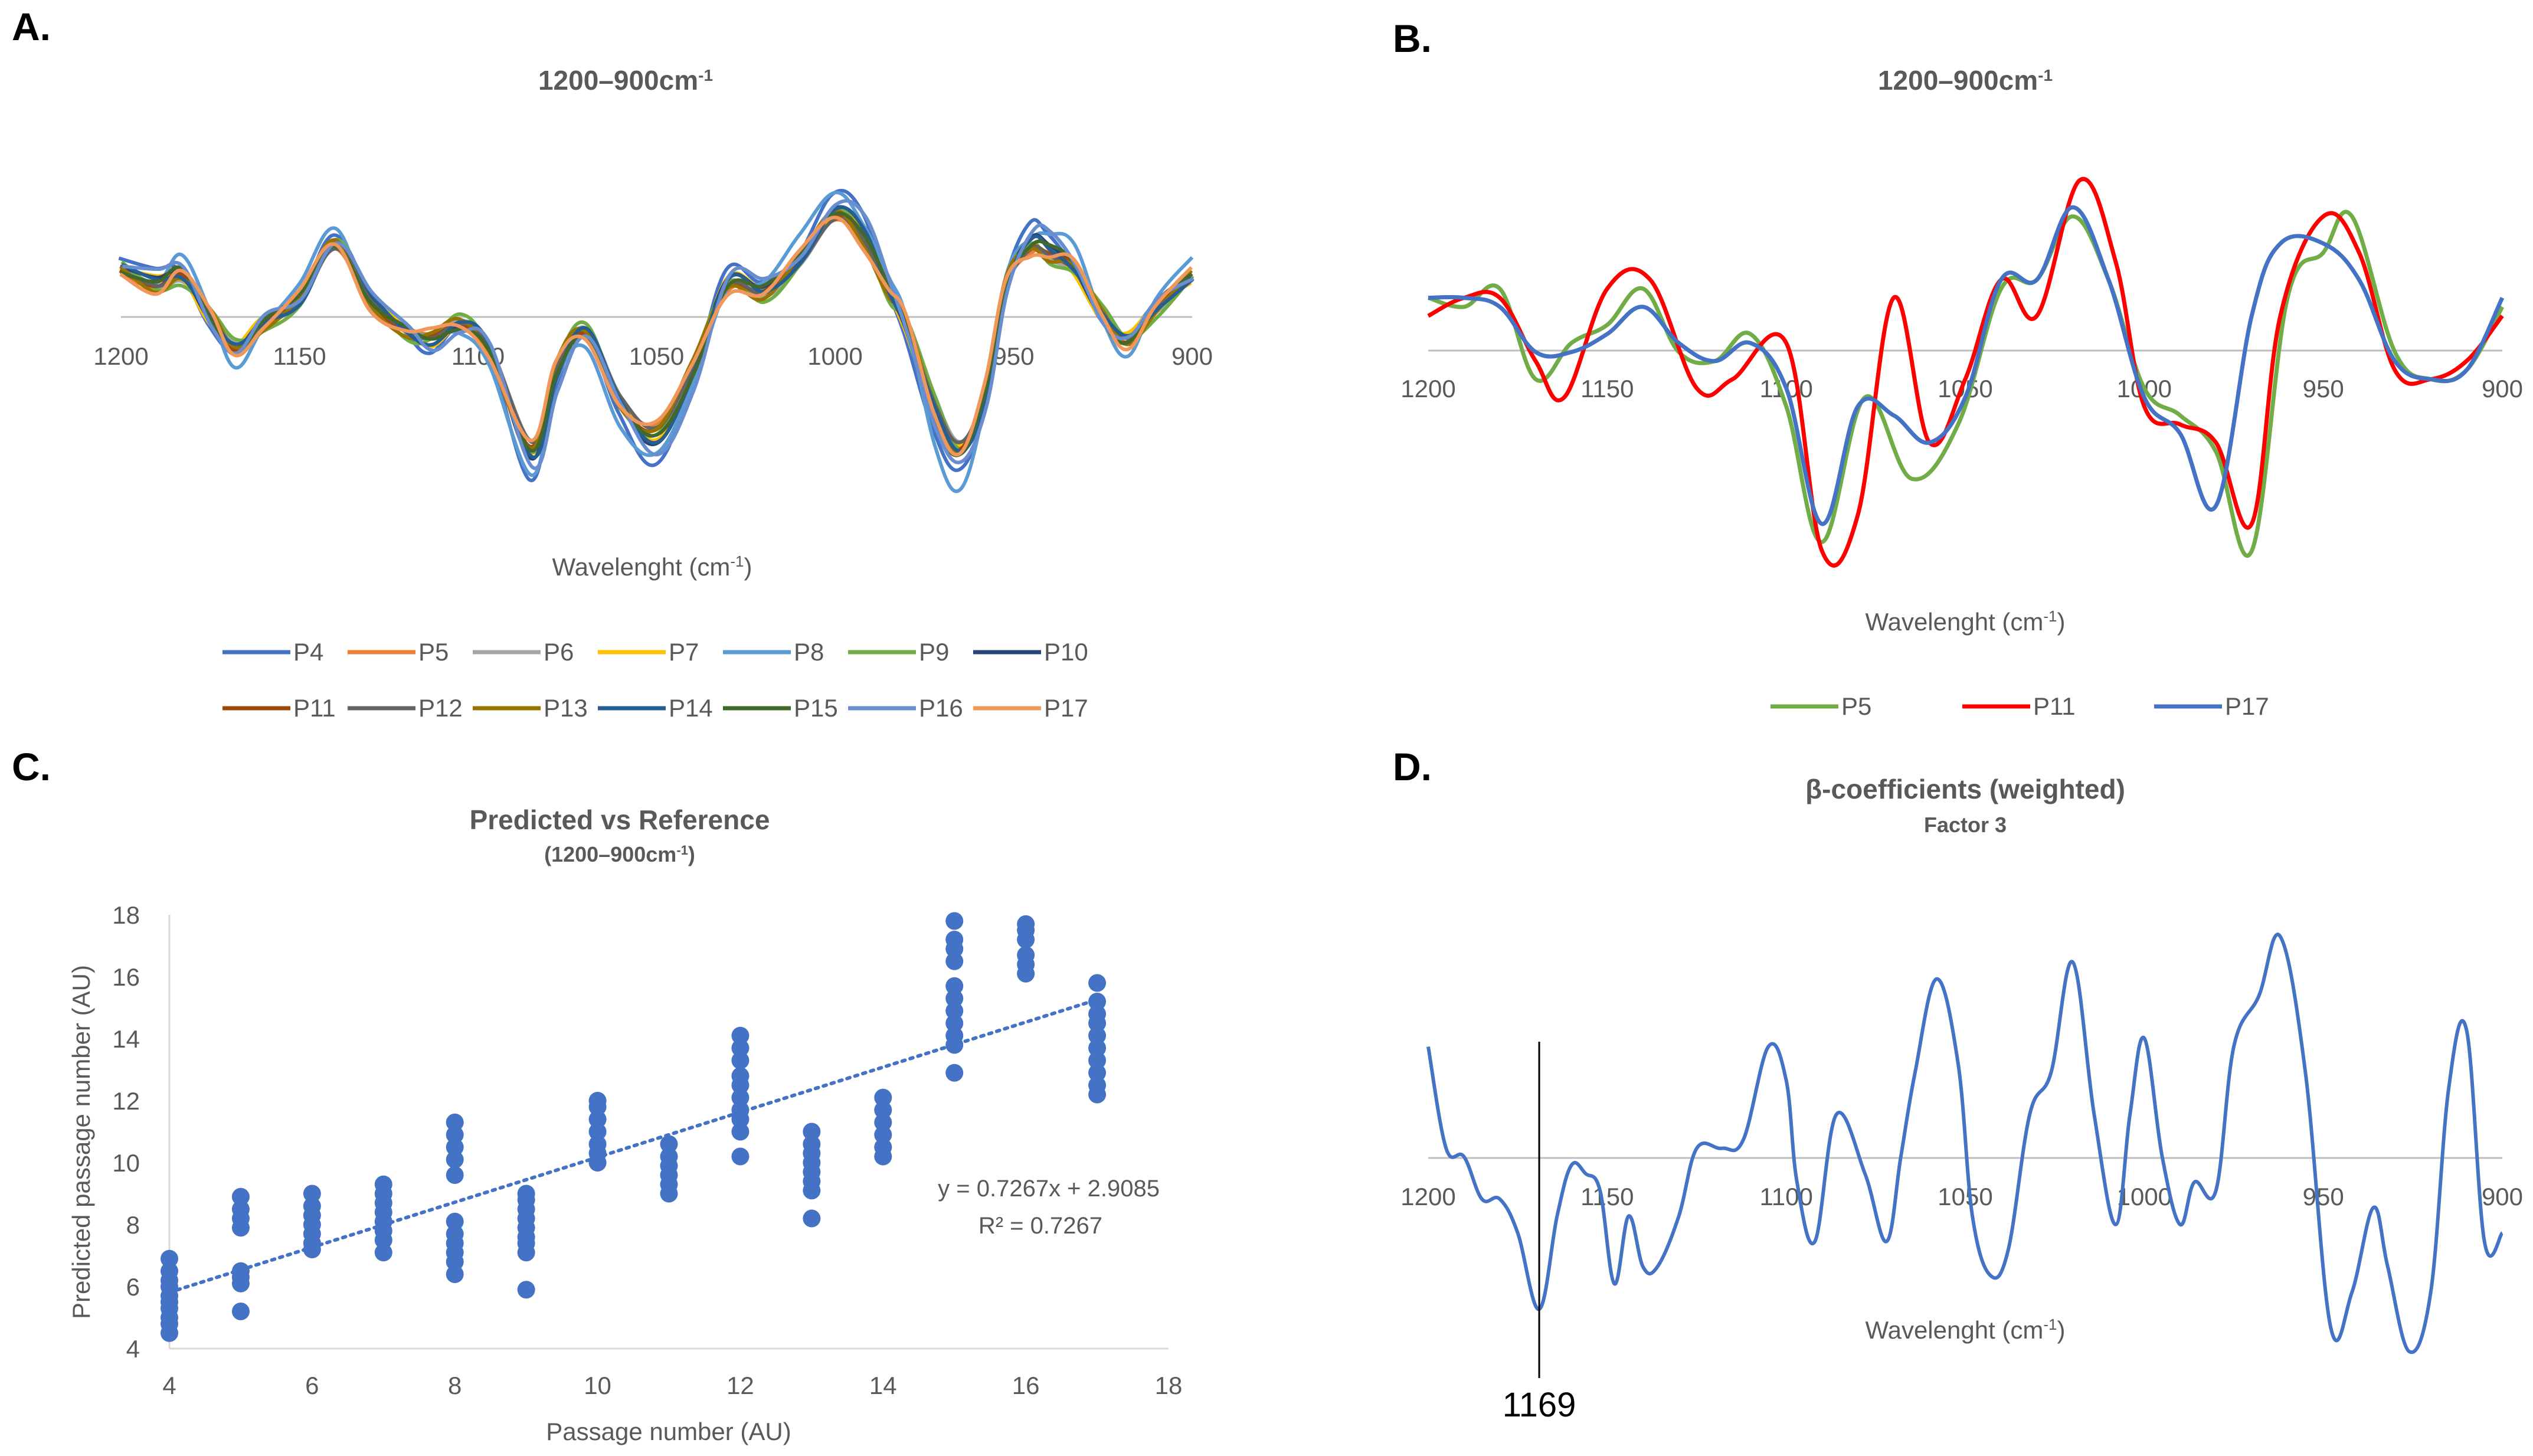 Image resolution: width=2533 pixels, height=1456 pixels. Describe the element at coordinates (126, 915) in the screenshot. I see `panel-c-y-tick-18: 18` at that location.